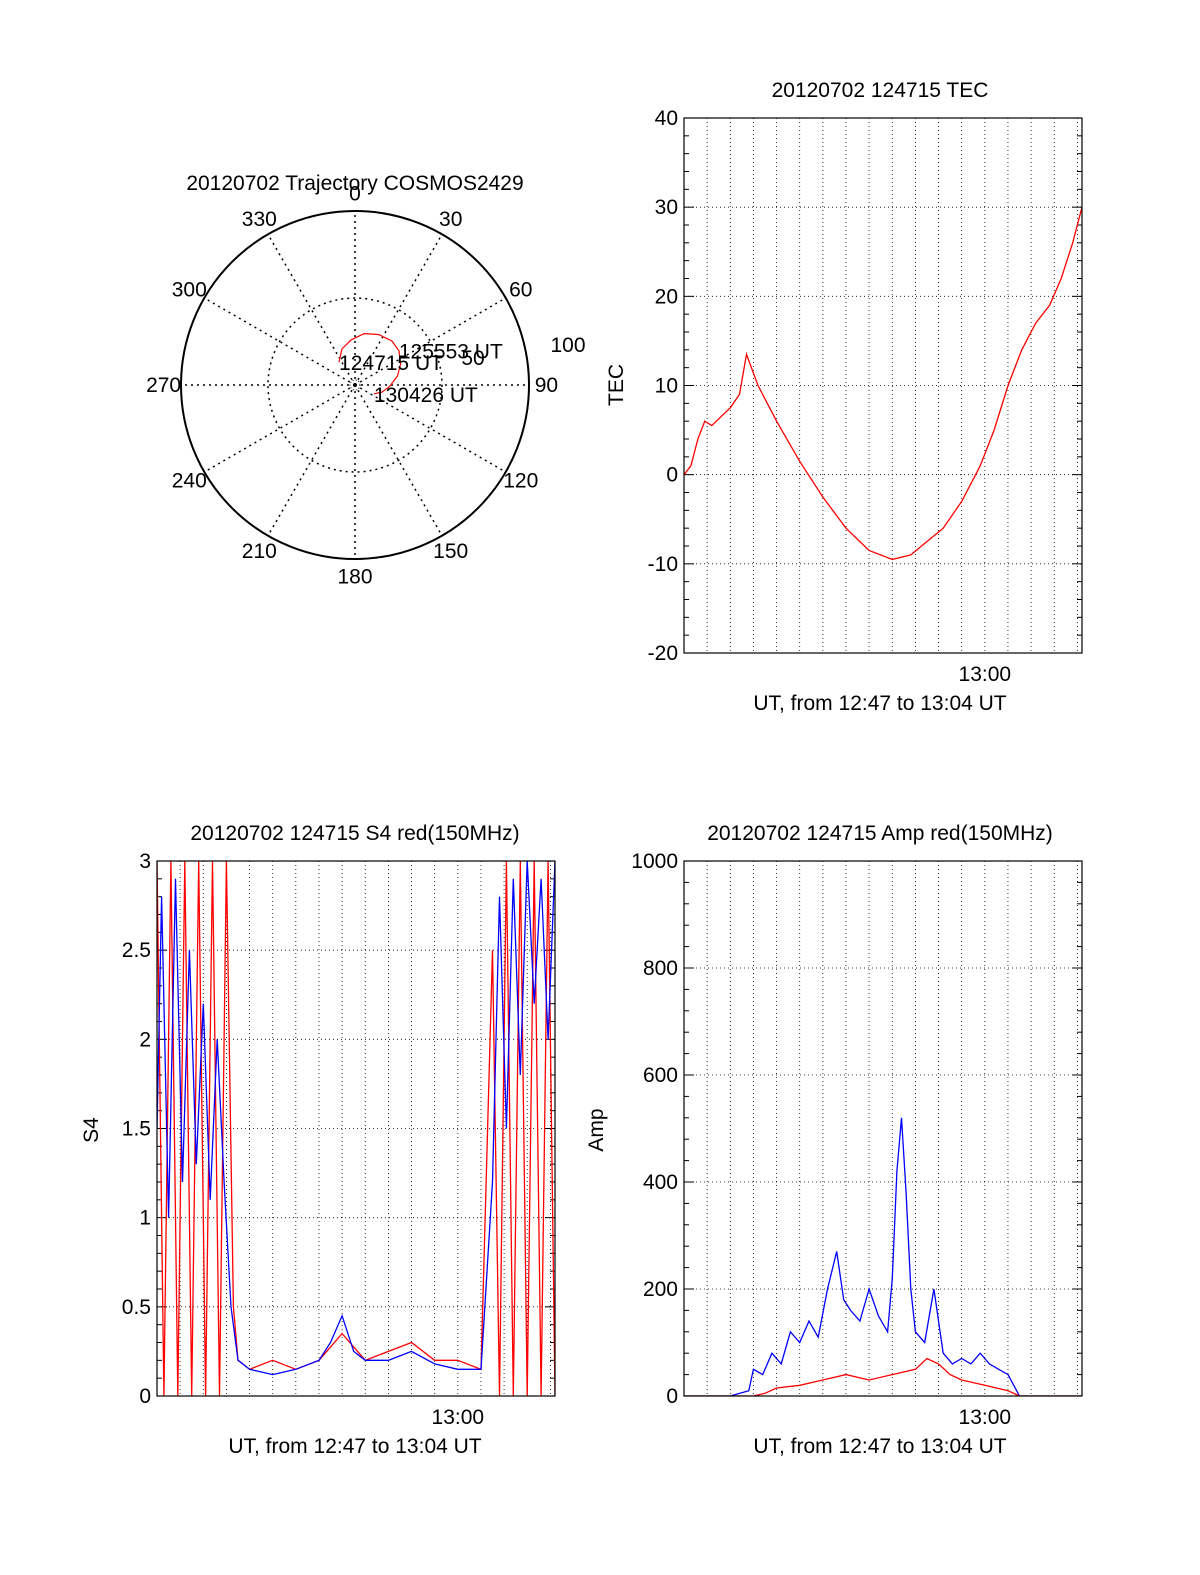 This screenshot has width=1200, height=1575. Describe the element at coordinates (880, 833) in the screenshot. I see `amp-title: 20120702 124715 Amp red(150MHz)` at that location.